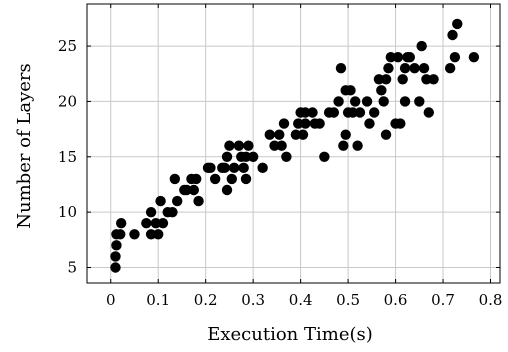 This screenshot has width=508, height=352. What do you see at coordinates (206, 300) in the screenshot?
I see `x-tick-label: 0.2` at bounding box center [206, 300].